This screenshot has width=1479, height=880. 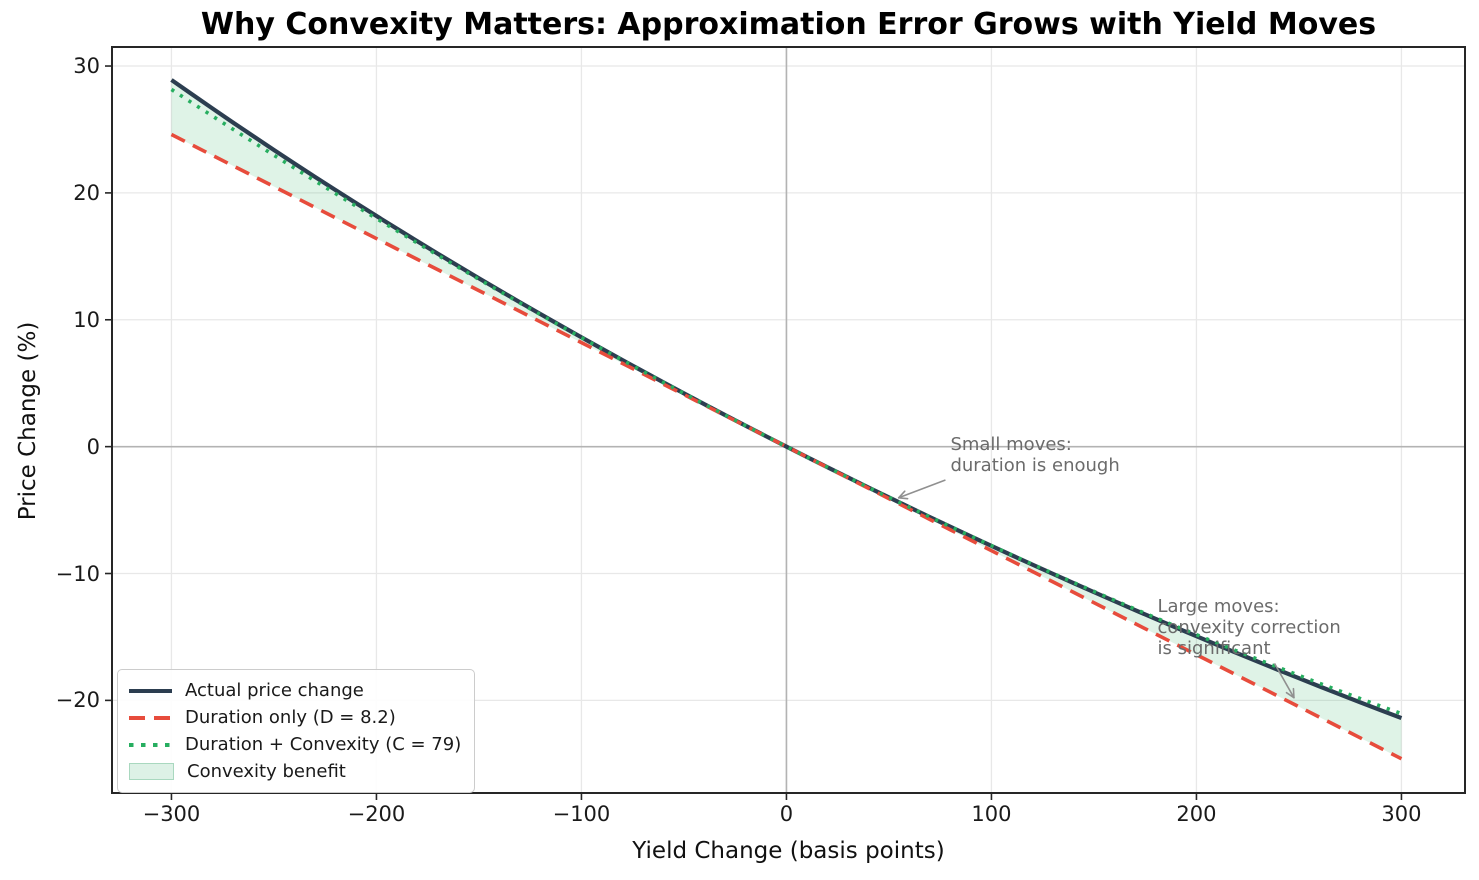 What do you see at coordinates (266, 771) in the screenshot?
I see `legend-label: Convexity benefit` at bounding box center [266, 771].